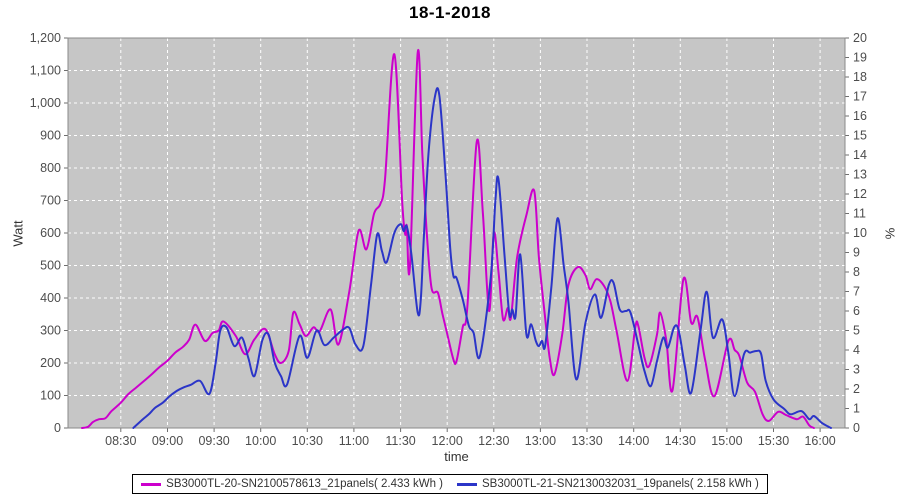 The height and width of the screenshot is (500, 900). Describe the element at coordinates (449, 12) in the screenshot. I see `chart-title: 18-1-2018` at that location.